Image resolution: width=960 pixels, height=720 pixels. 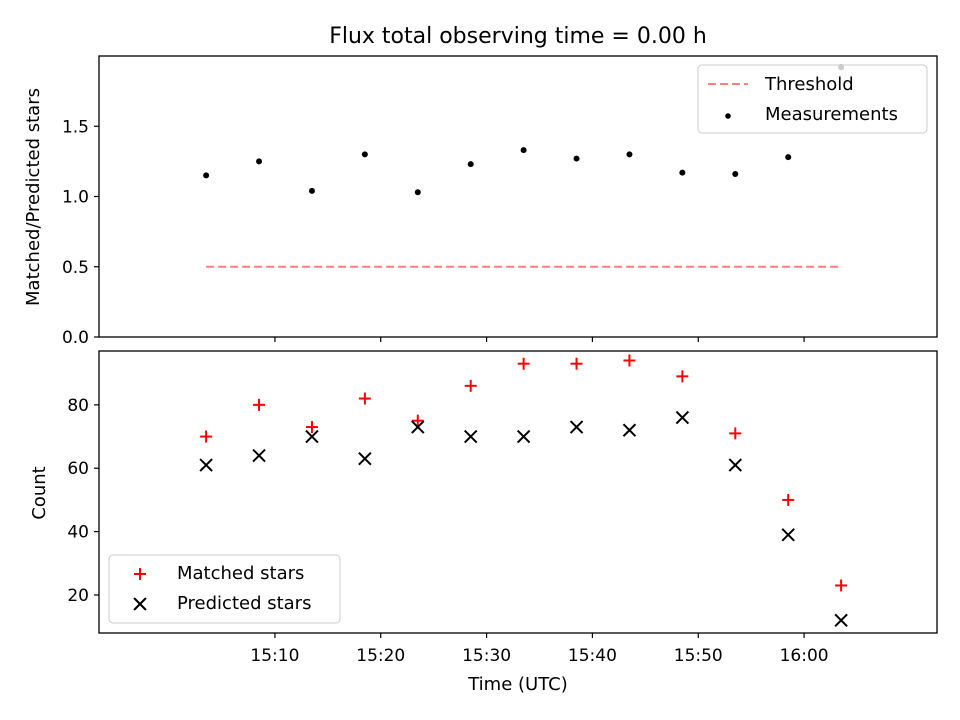 I want to click on legend-threshold-label: Threshold, so click(x=809, y=84).